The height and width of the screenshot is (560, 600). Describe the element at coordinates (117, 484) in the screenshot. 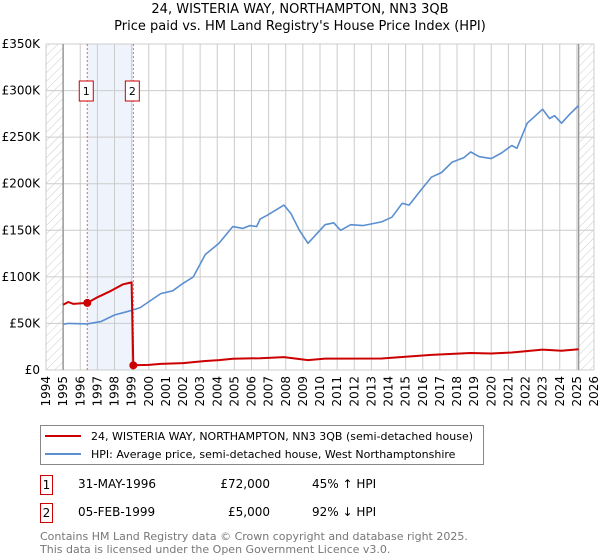

I see `transaction-date: 31-MAY-1996` at that location.